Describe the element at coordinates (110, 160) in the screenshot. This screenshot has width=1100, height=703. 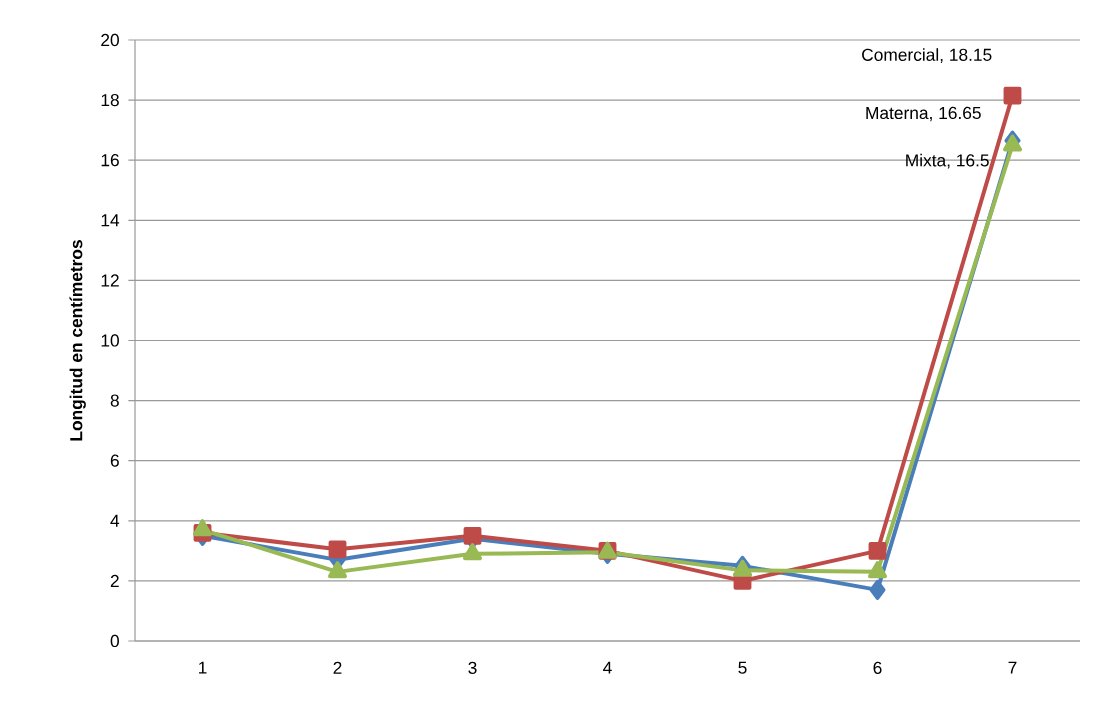
I see `y-tick-label: 16` at that location.